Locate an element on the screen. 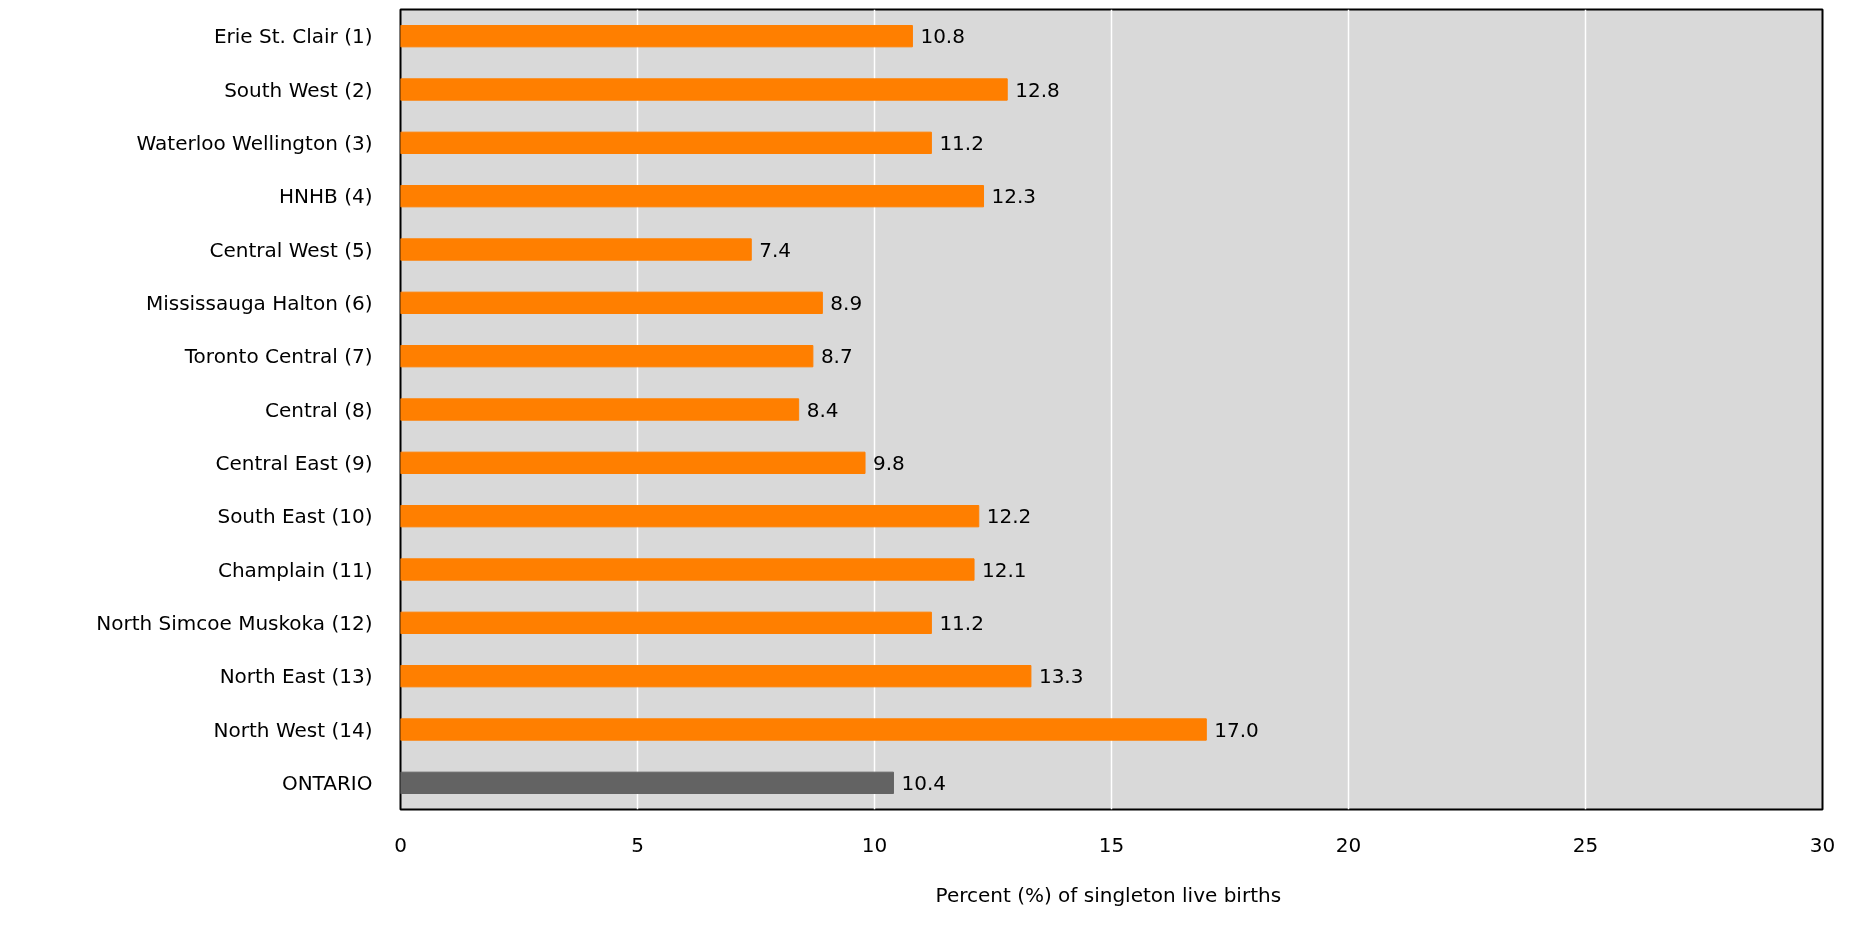 The height and width of the screenshot is (926, 1858). x-tick-label: 10 is located at coordinates (874, 844).